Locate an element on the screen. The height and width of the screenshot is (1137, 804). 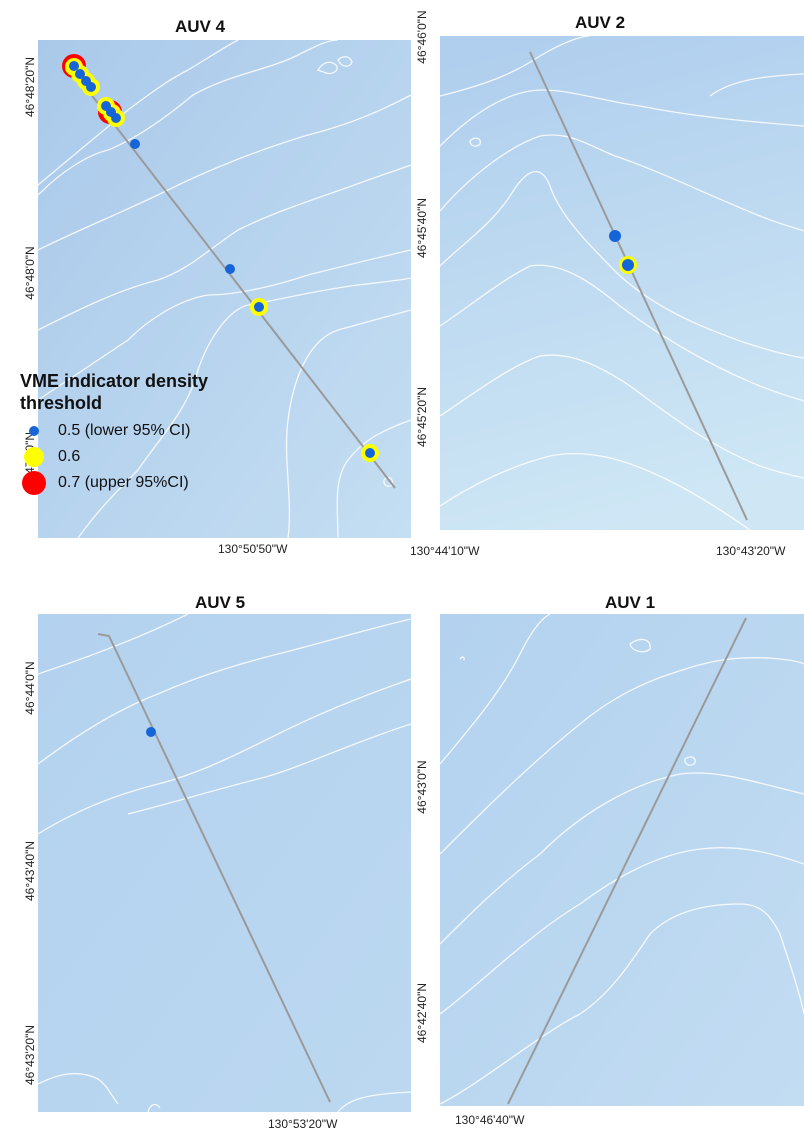
yellow-circle-icon is located at coordinates (34, 457).